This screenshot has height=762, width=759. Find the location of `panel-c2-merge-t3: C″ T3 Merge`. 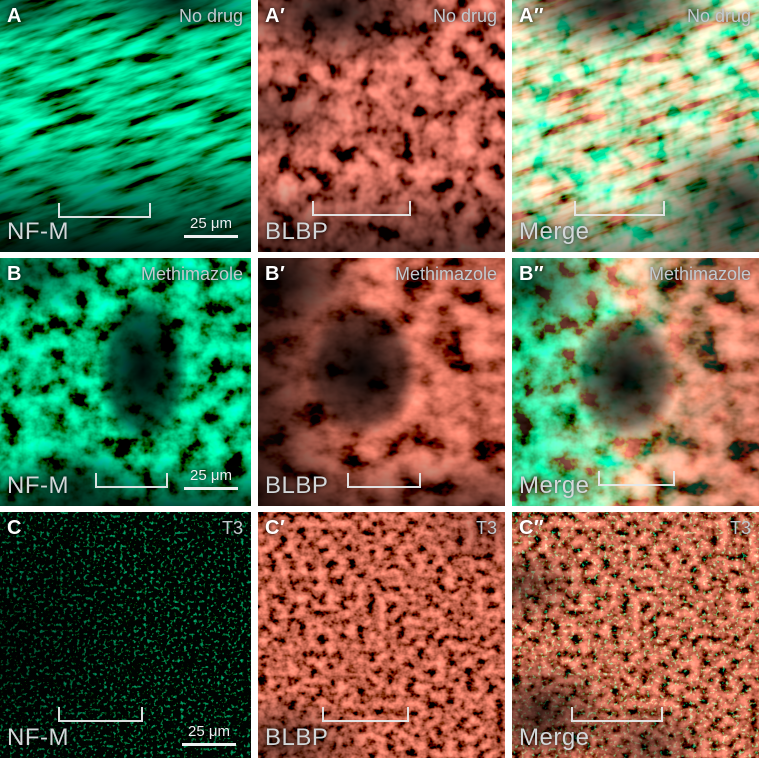

panel-c2-merge-t3: C″ T3 Merge is located at coordinates (635, 635).